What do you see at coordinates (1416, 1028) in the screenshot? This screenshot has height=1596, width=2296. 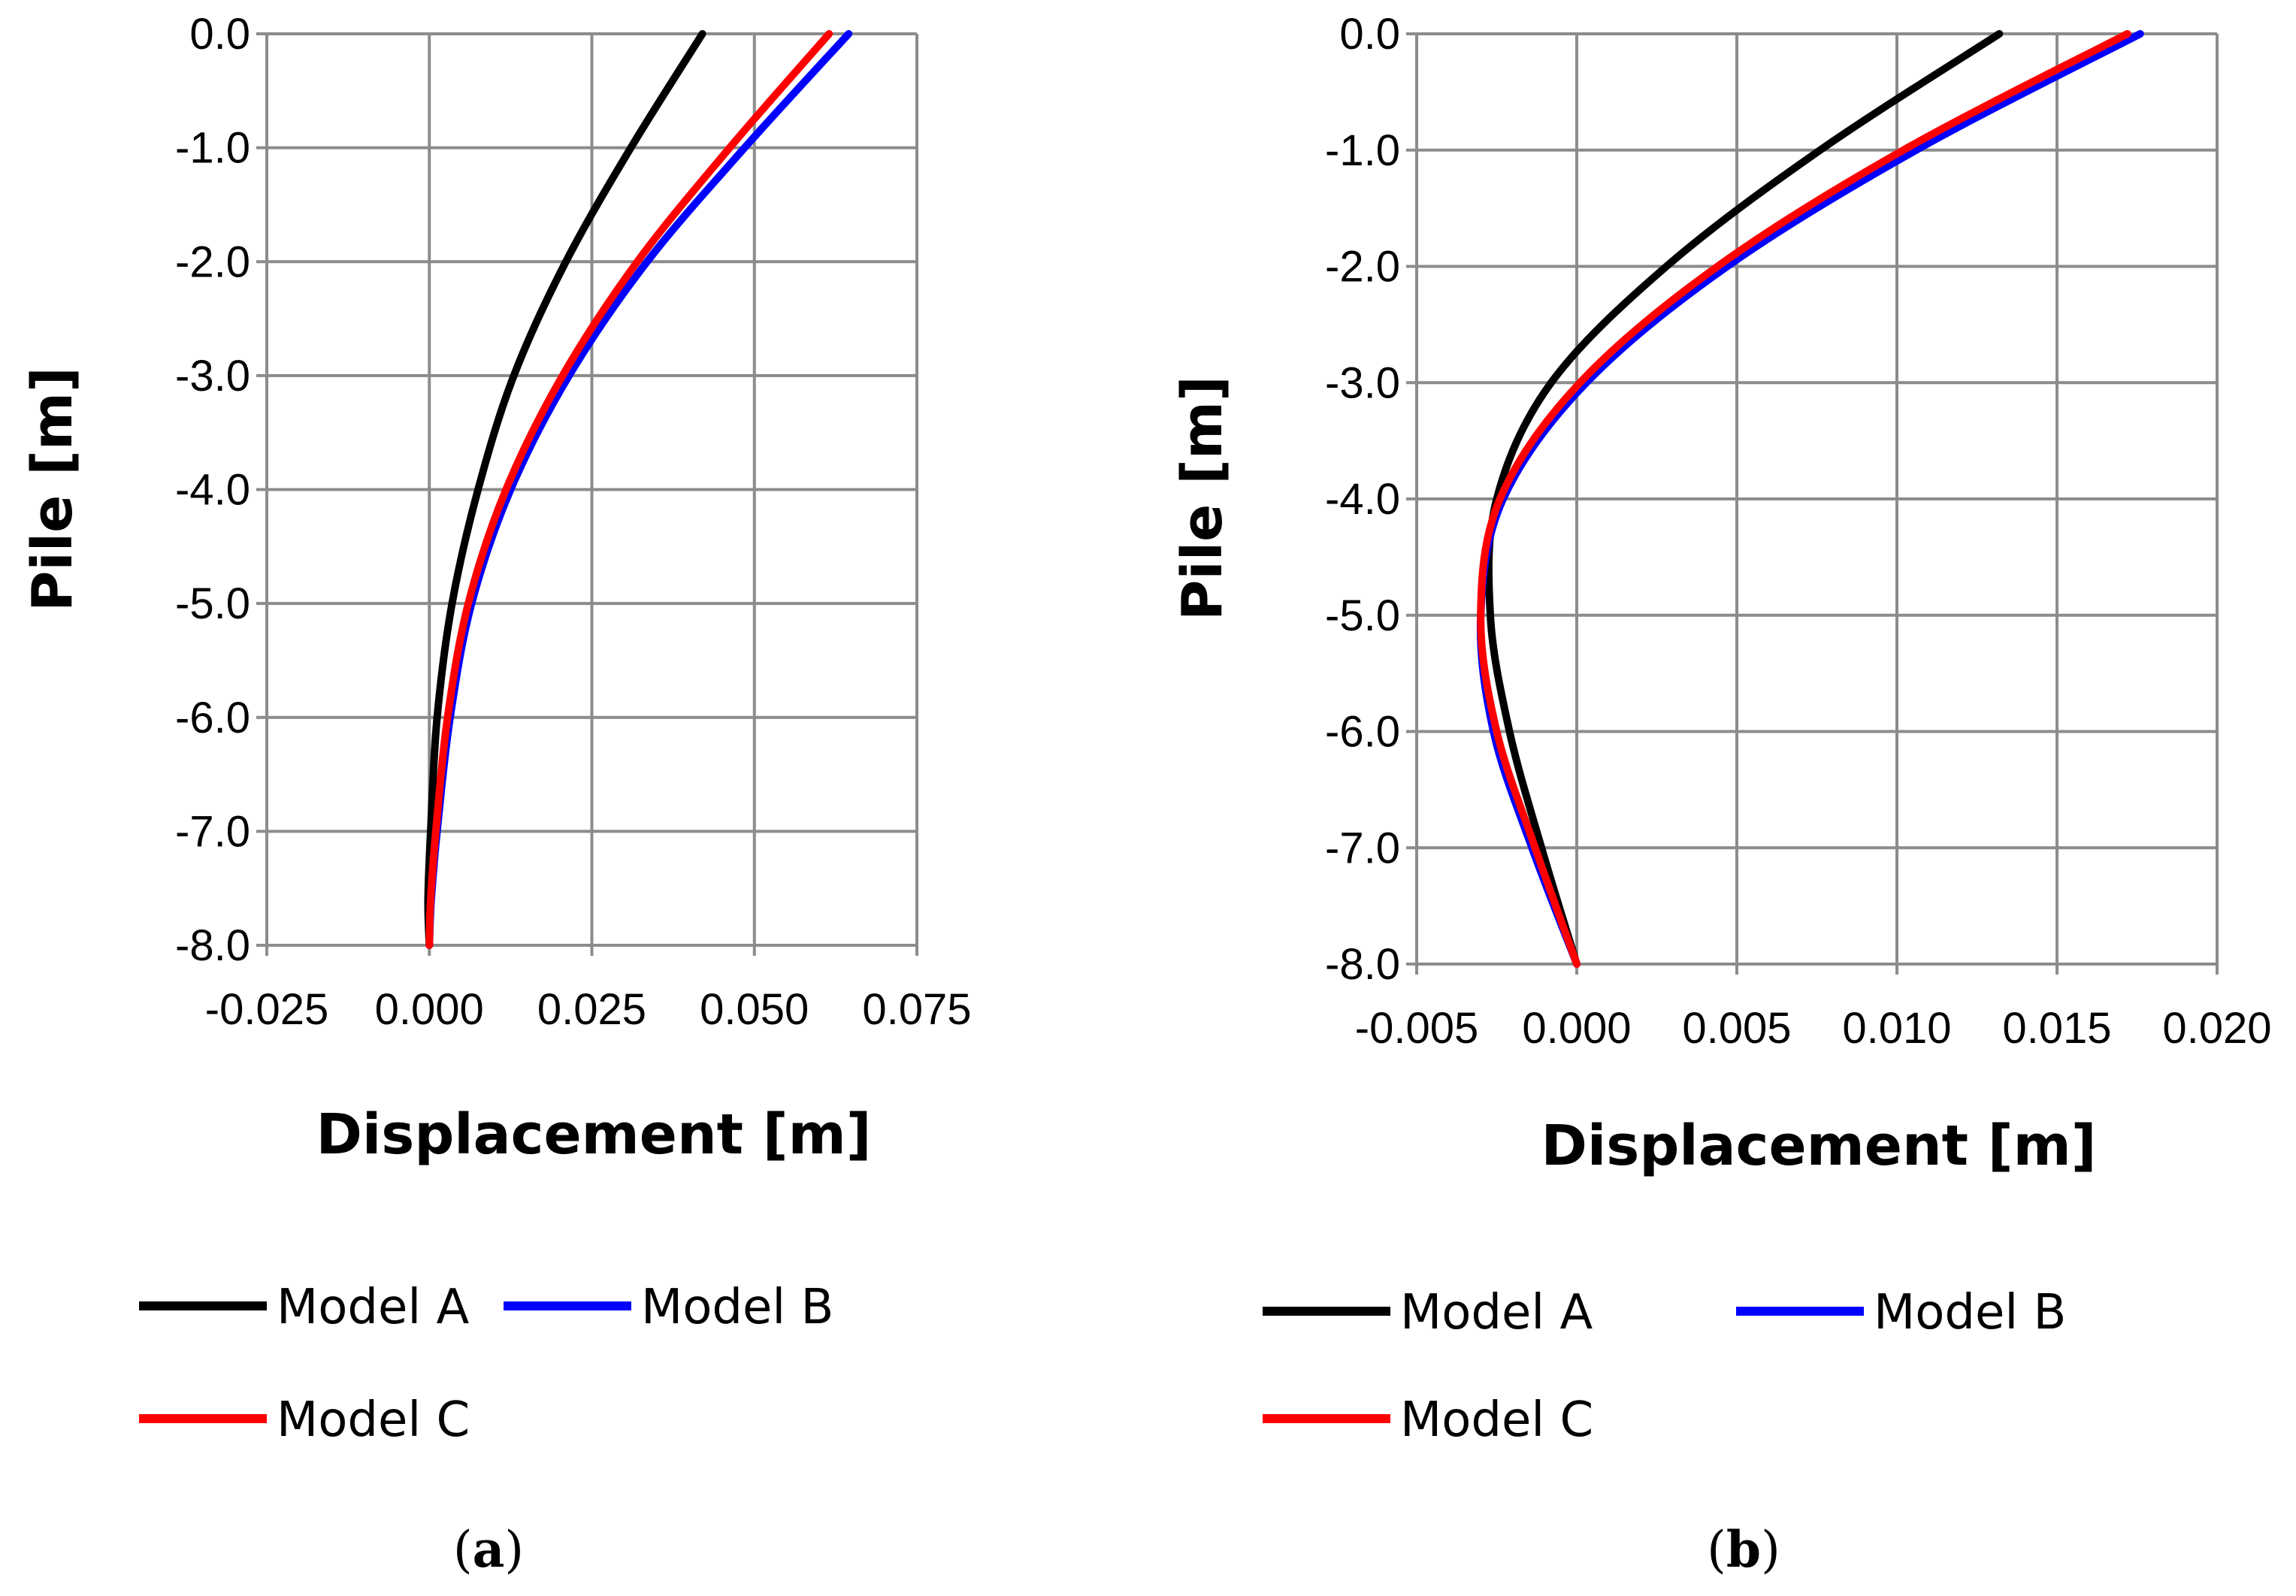 I see `x-tick-label: -0.005` at bounding box center [1416, 1028].